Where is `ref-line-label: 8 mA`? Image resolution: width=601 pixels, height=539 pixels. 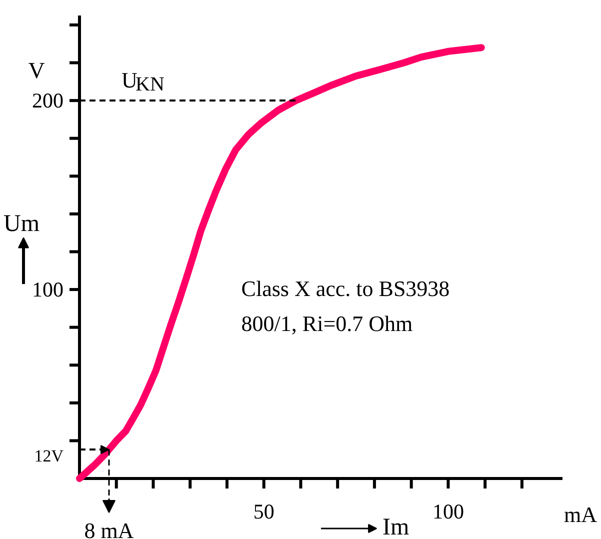
ref-line-label: 8 mA is located at coordinates (109, 528).